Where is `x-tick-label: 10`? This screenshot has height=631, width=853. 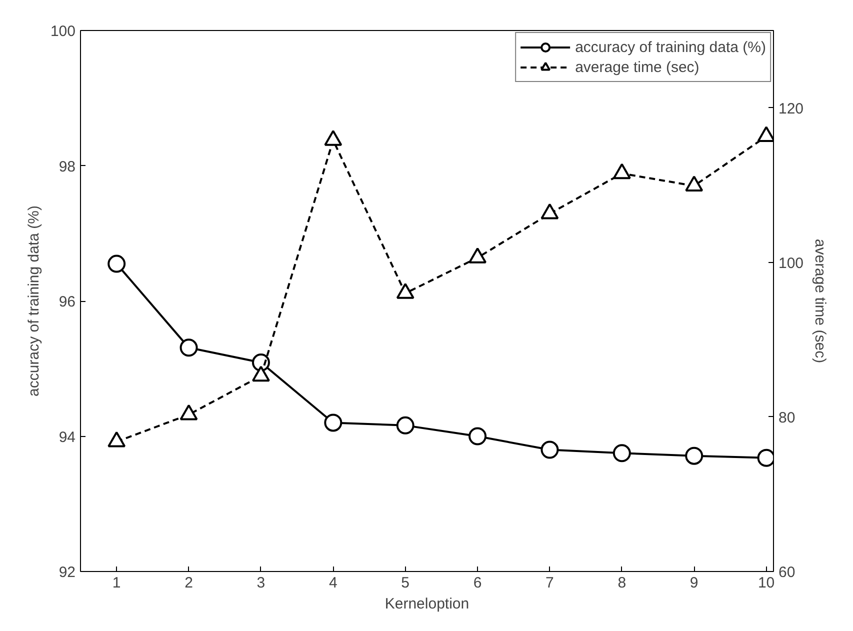 x-tick-label: 10 is located at coordinates (766, 583).